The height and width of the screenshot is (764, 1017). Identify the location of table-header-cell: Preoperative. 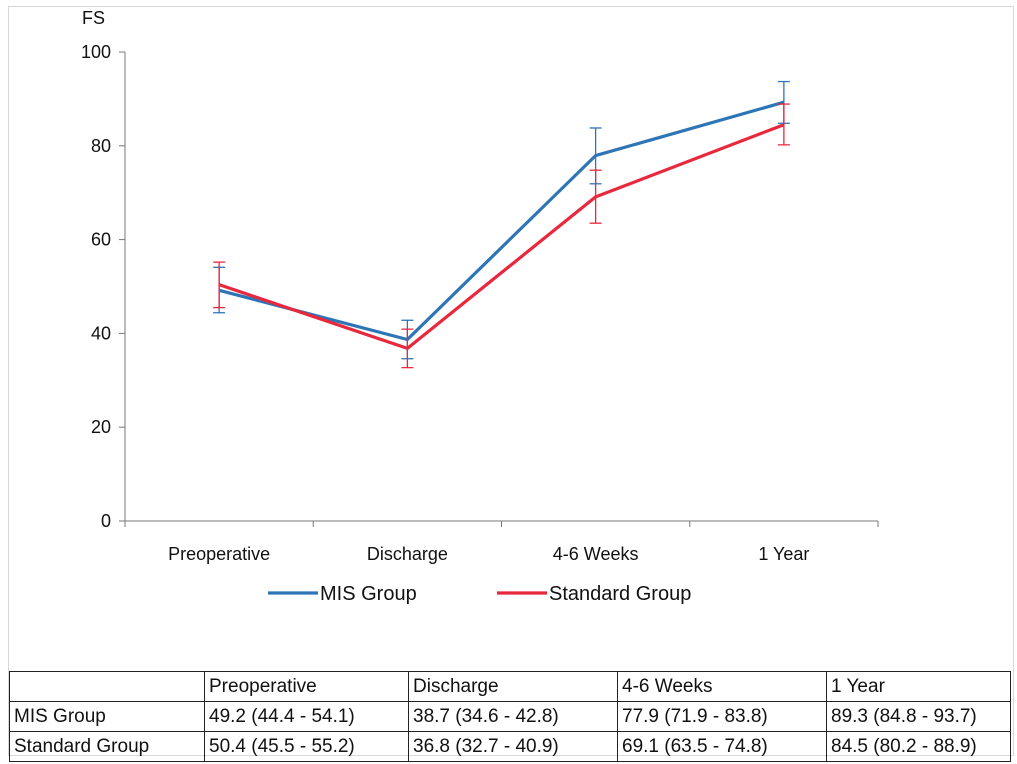
(306, 686).